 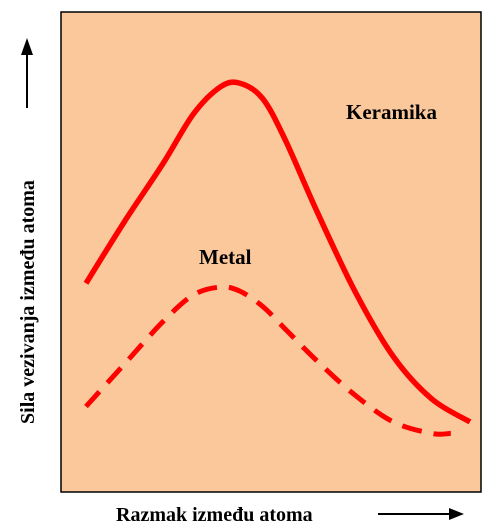 I want to click on x-axis-arrow, so click(x=421, y=514).